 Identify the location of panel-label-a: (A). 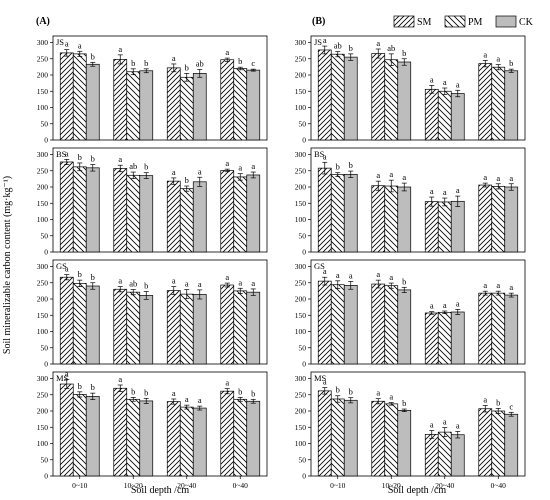
(43, 21).